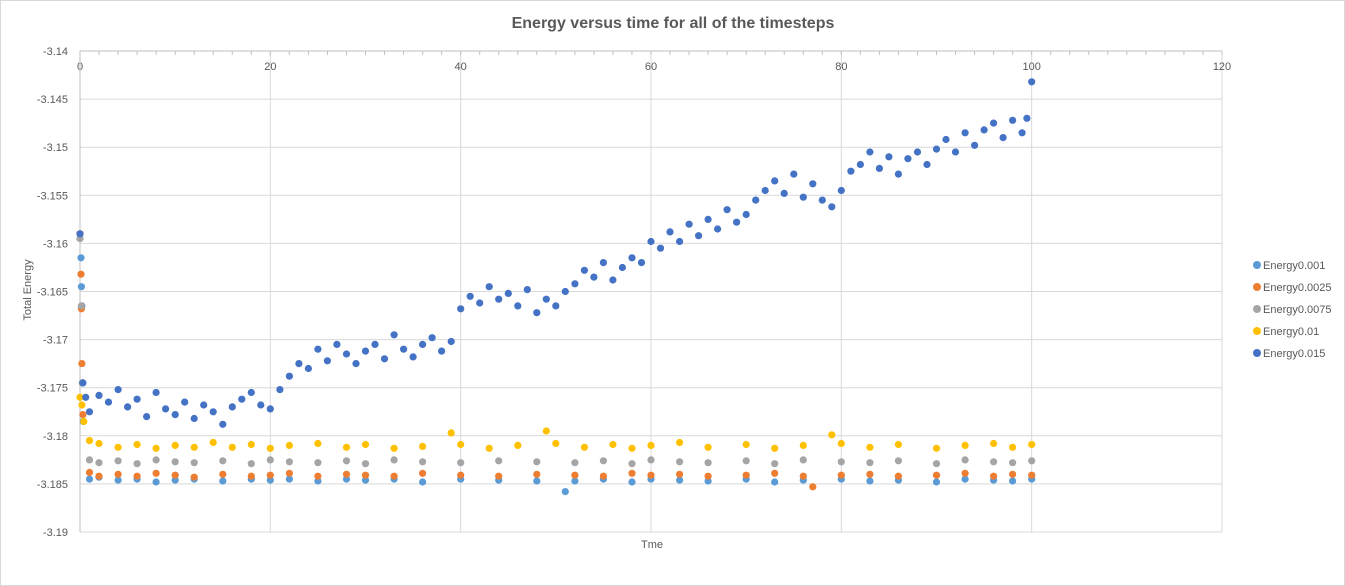 Image resolution: width=1345 pixels, height=586 pixels. I want to click on x-tick-label: 80, so click(841, 67).